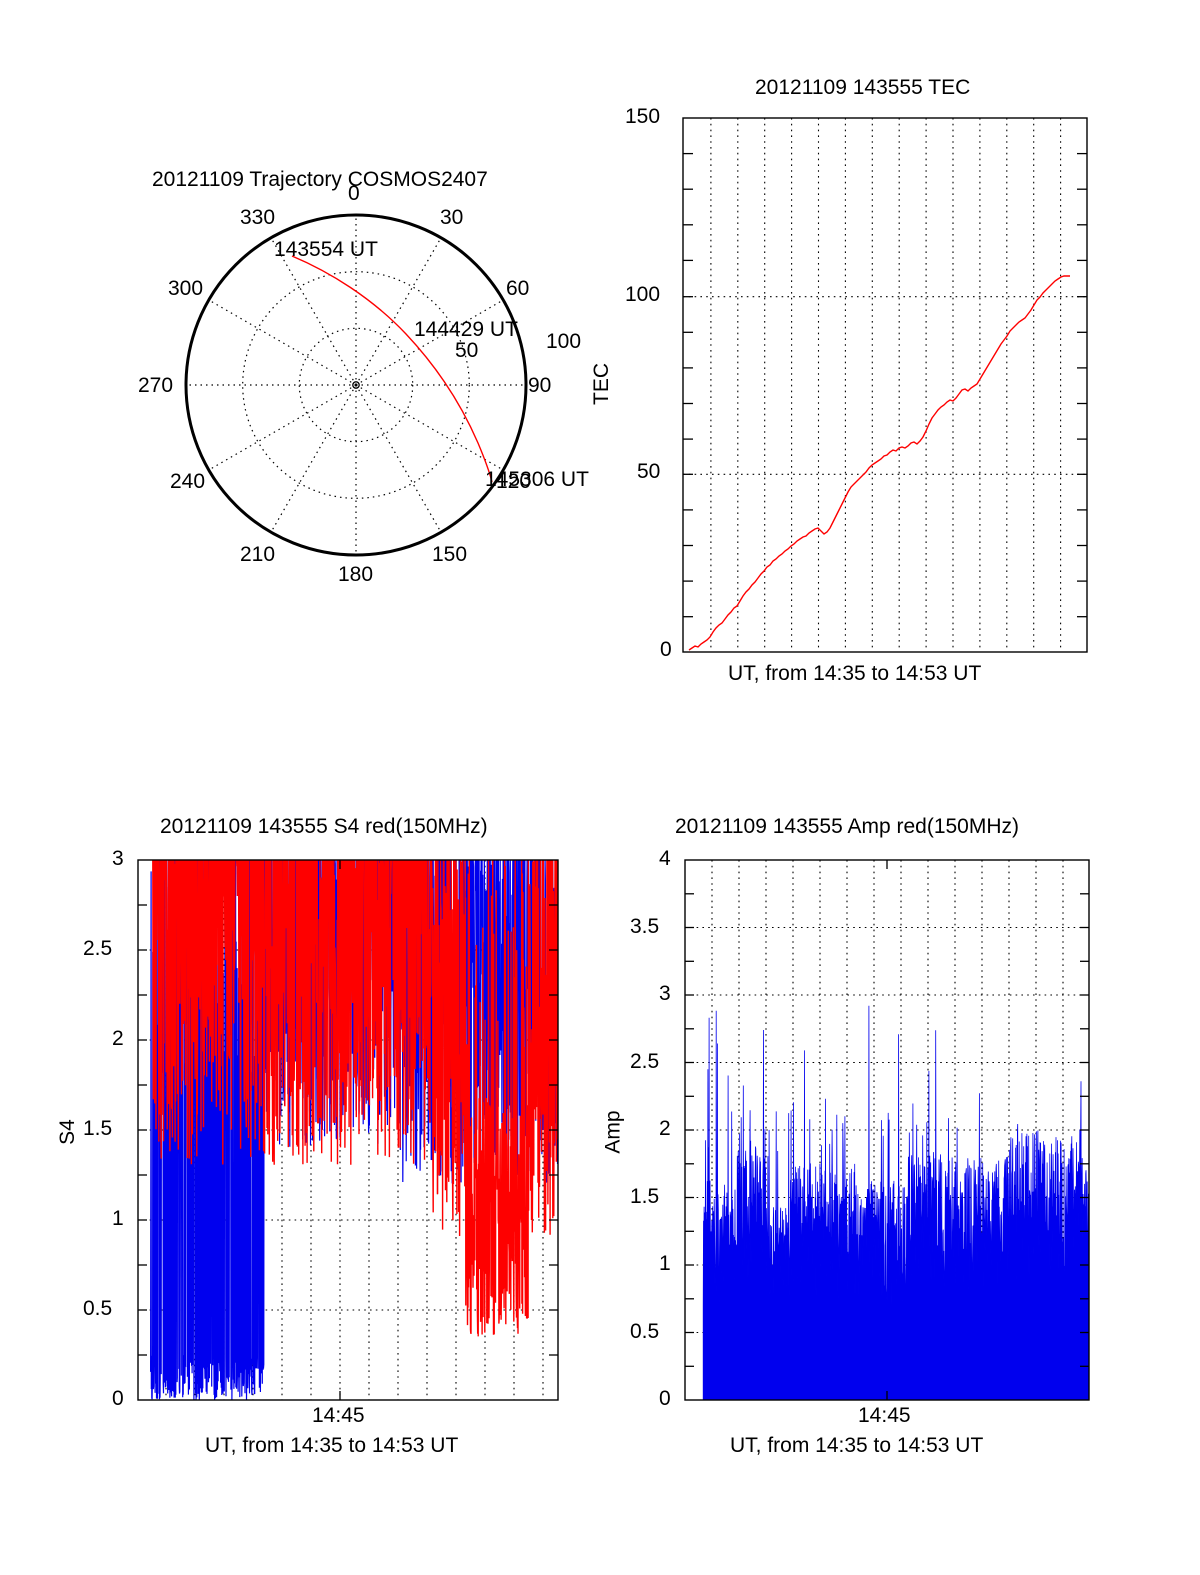 The image size is (1200, 1575). I want to click on polar-tick-90: 90, so click(540, 385).